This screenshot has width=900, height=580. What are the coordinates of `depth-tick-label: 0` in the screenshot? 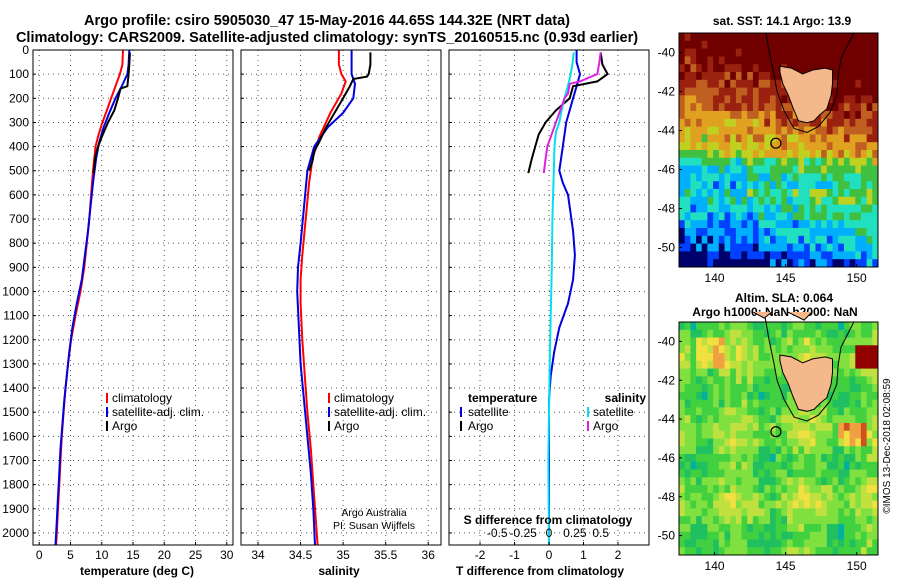 It's located at (25, 50).